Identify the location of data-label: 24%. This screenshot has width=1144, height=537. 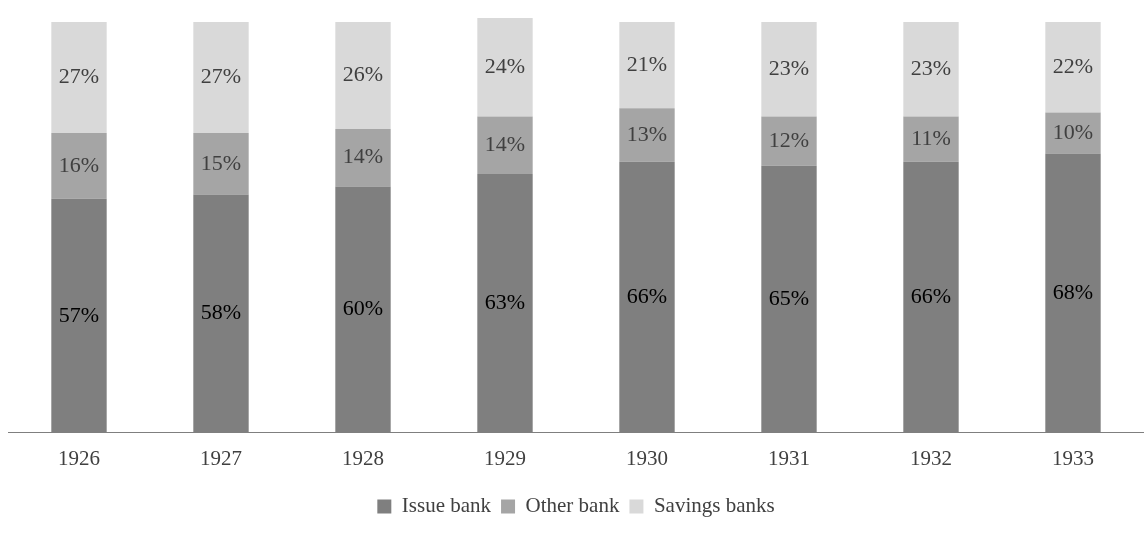
(505, 66).